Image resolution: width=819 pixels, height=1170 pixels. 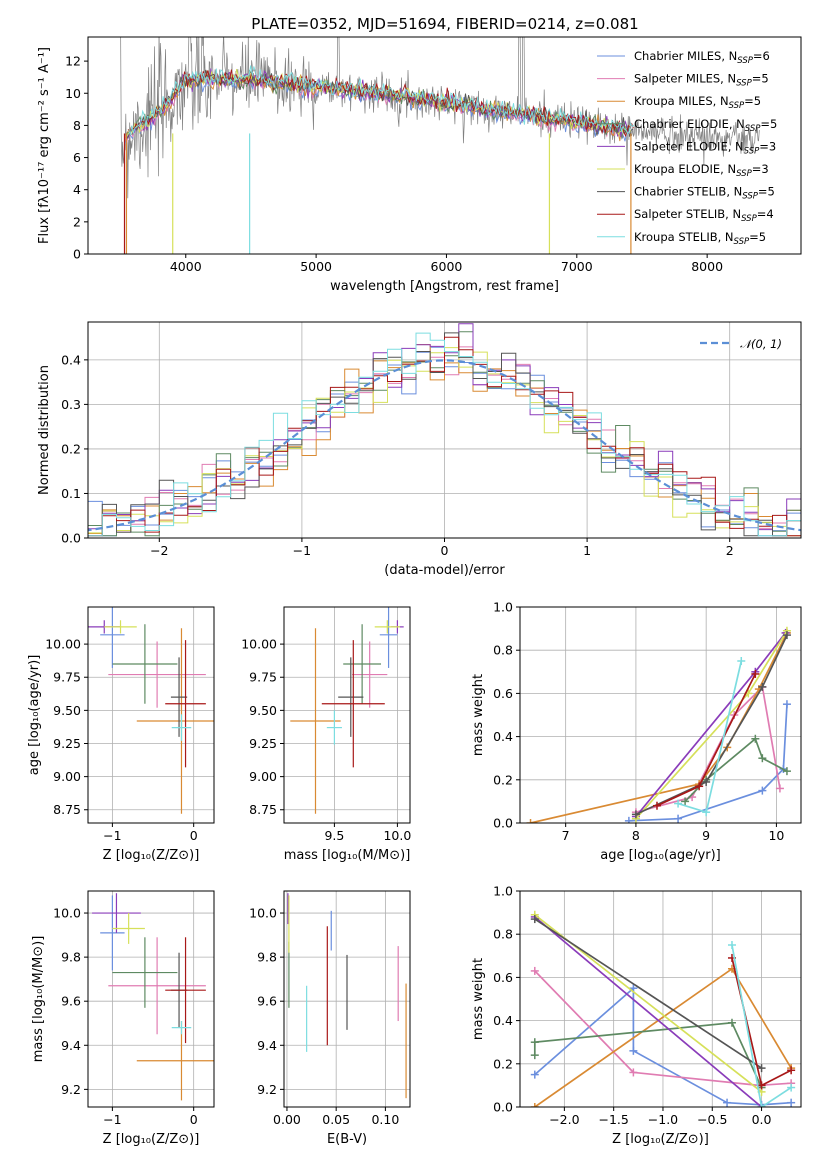 I want to click on weight-marker-salpeter_miles, so click(x=534, y=970).